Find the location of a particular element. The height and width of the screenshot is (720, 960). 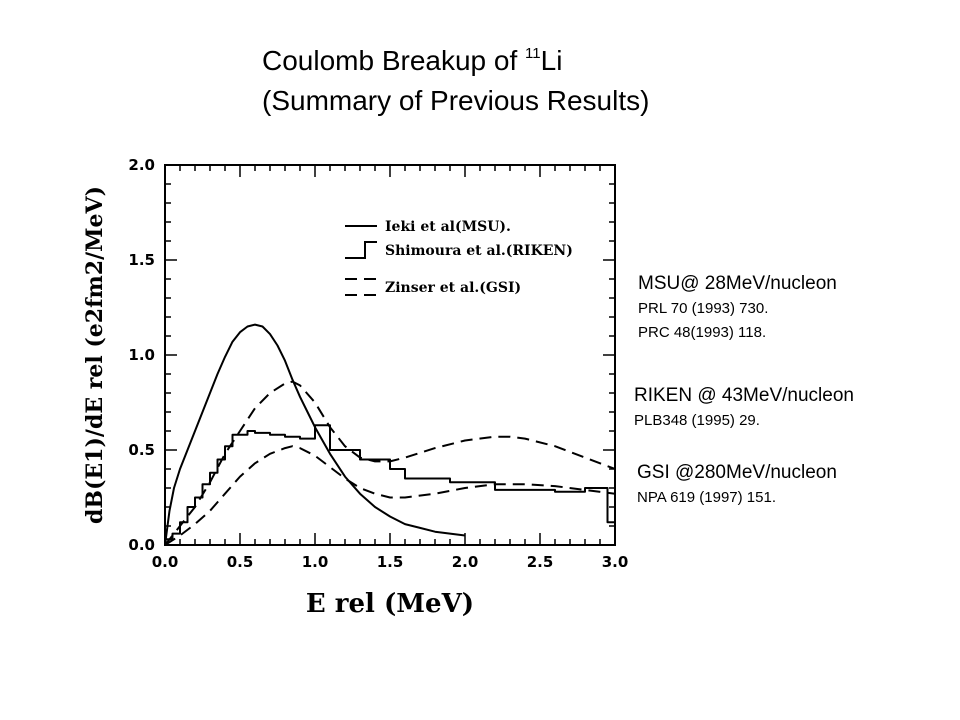

reference-msu-line-2: PRC 48(1993) 118. is located at coordinates (702, 332).